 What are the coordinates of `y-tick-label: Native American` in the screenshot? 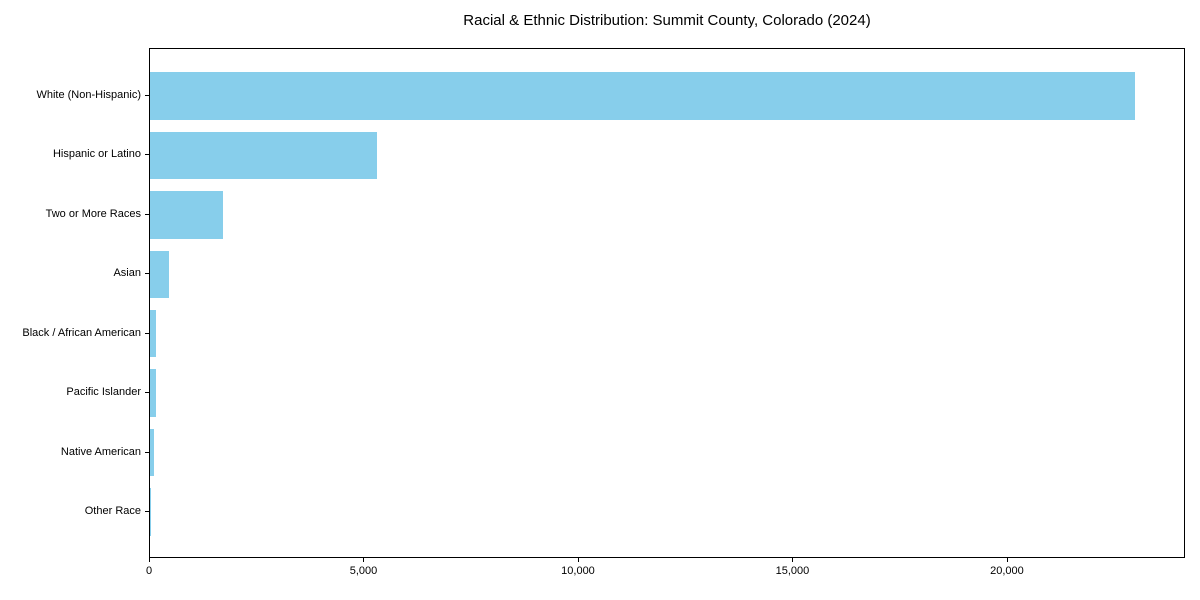 It's located at (100, 451).